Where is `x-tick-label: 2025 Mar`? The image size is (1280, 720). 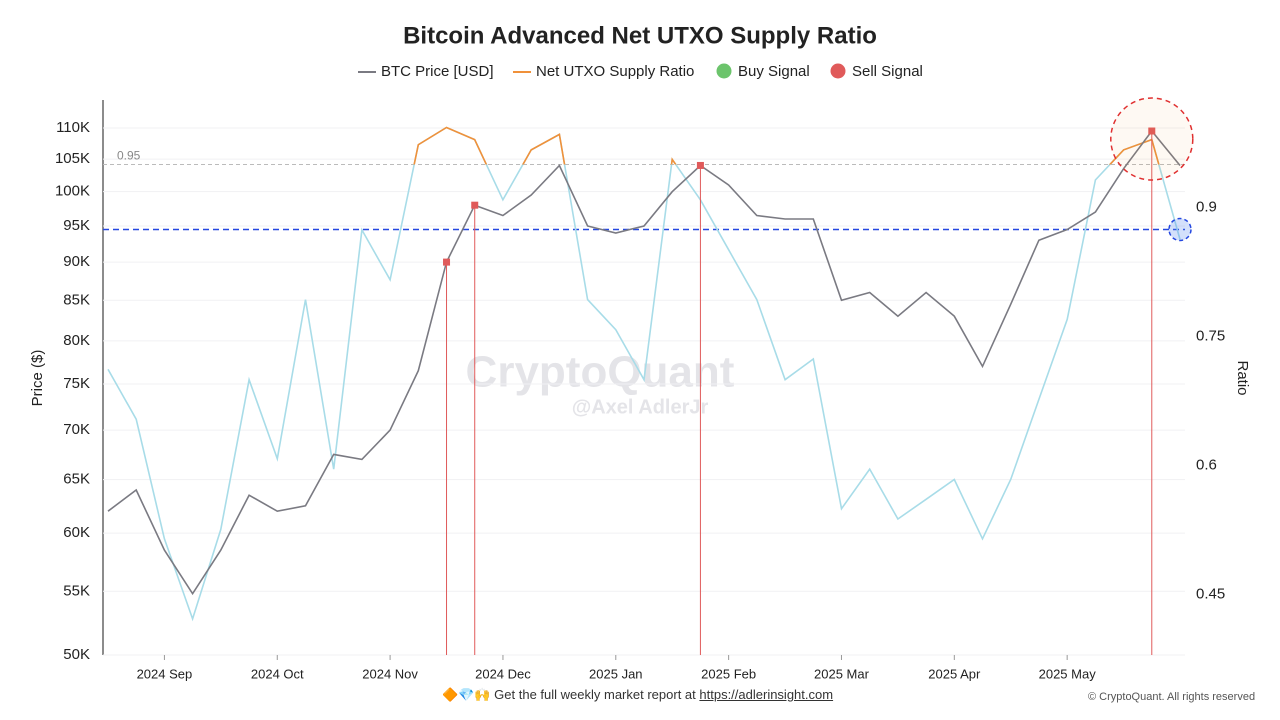 x-tick-label: 2025 Mar is located at coordinates (842, 673).